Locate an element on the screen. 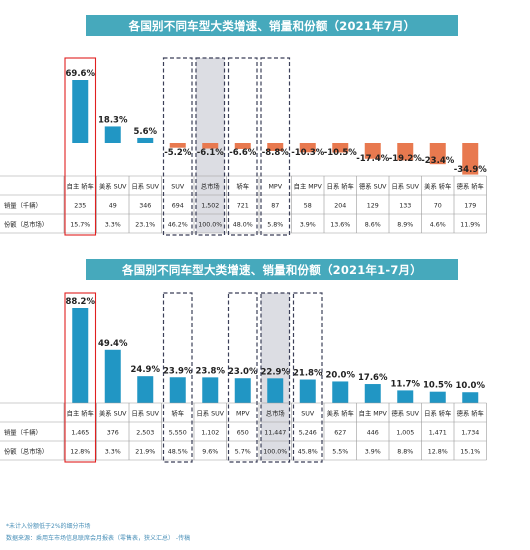  cell-0-7: 58 is located at coordinates (308, 206).